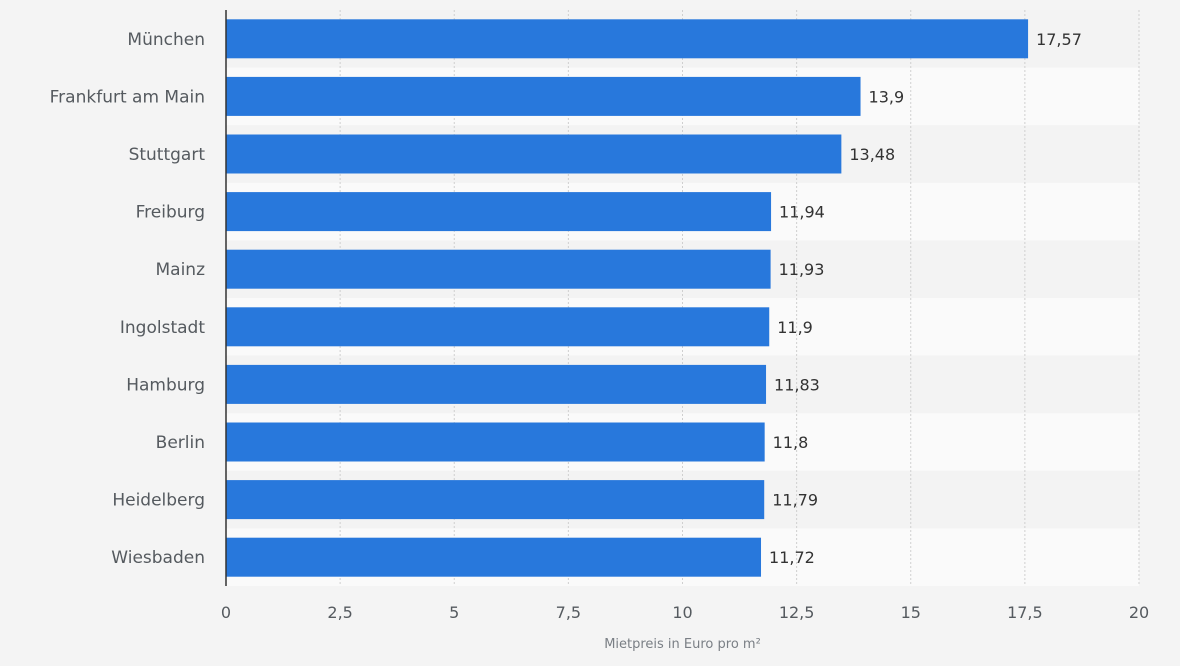 The image size is (1180, 666). I want to click on category-label: Freiburg, so click(170, 213).